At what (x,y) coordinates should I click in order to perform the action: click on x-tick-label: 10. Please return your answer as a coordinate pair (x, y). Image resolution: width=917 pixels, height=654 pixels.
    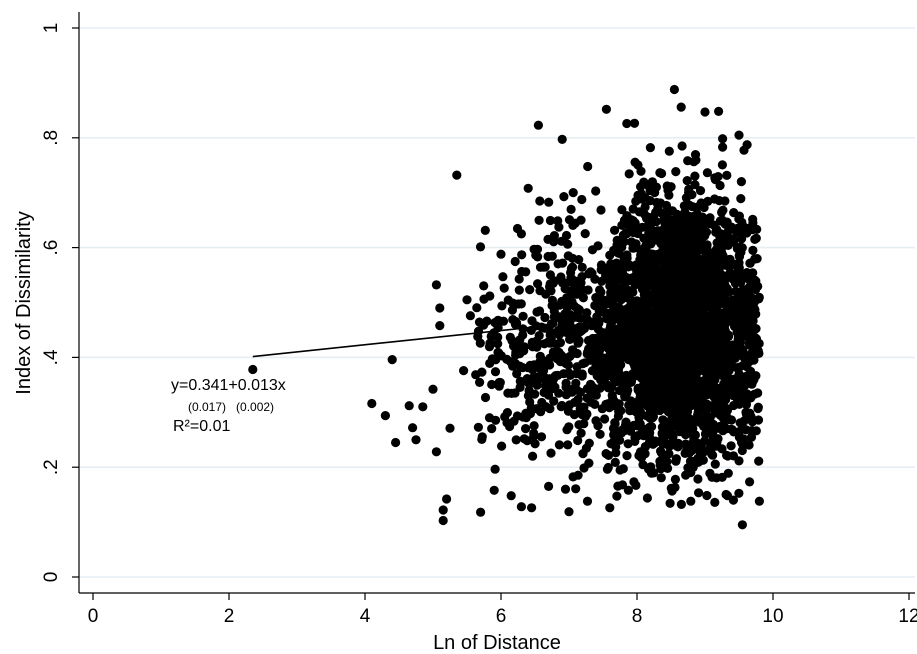
    Looking at the image, I should click on (772, 616).